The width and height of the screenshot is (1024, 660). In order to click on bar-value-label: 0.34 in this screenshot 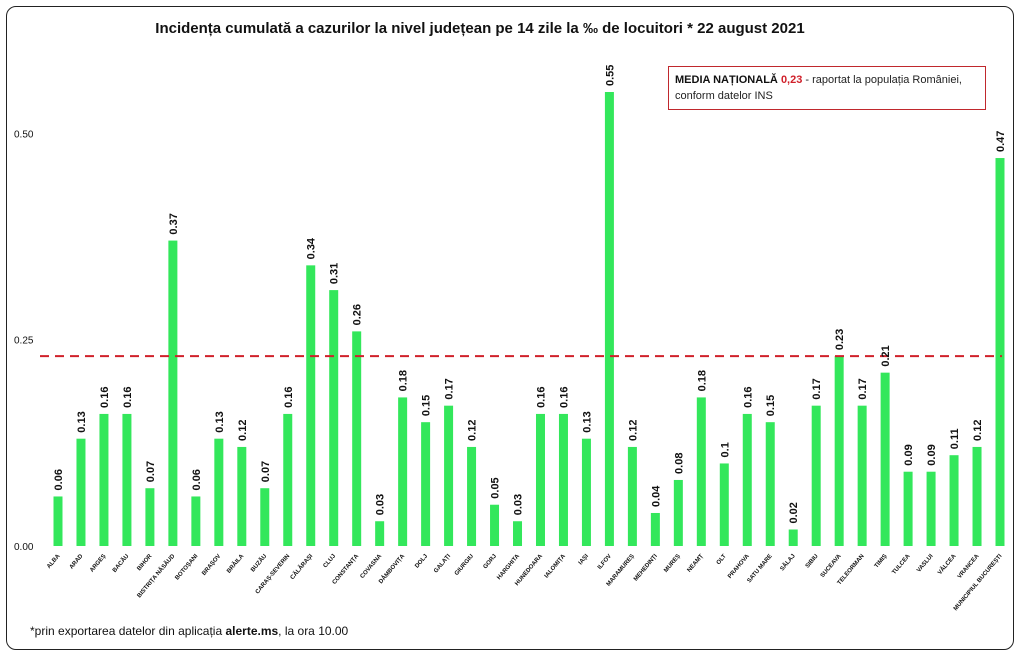, I will do `click(312, 248)`.